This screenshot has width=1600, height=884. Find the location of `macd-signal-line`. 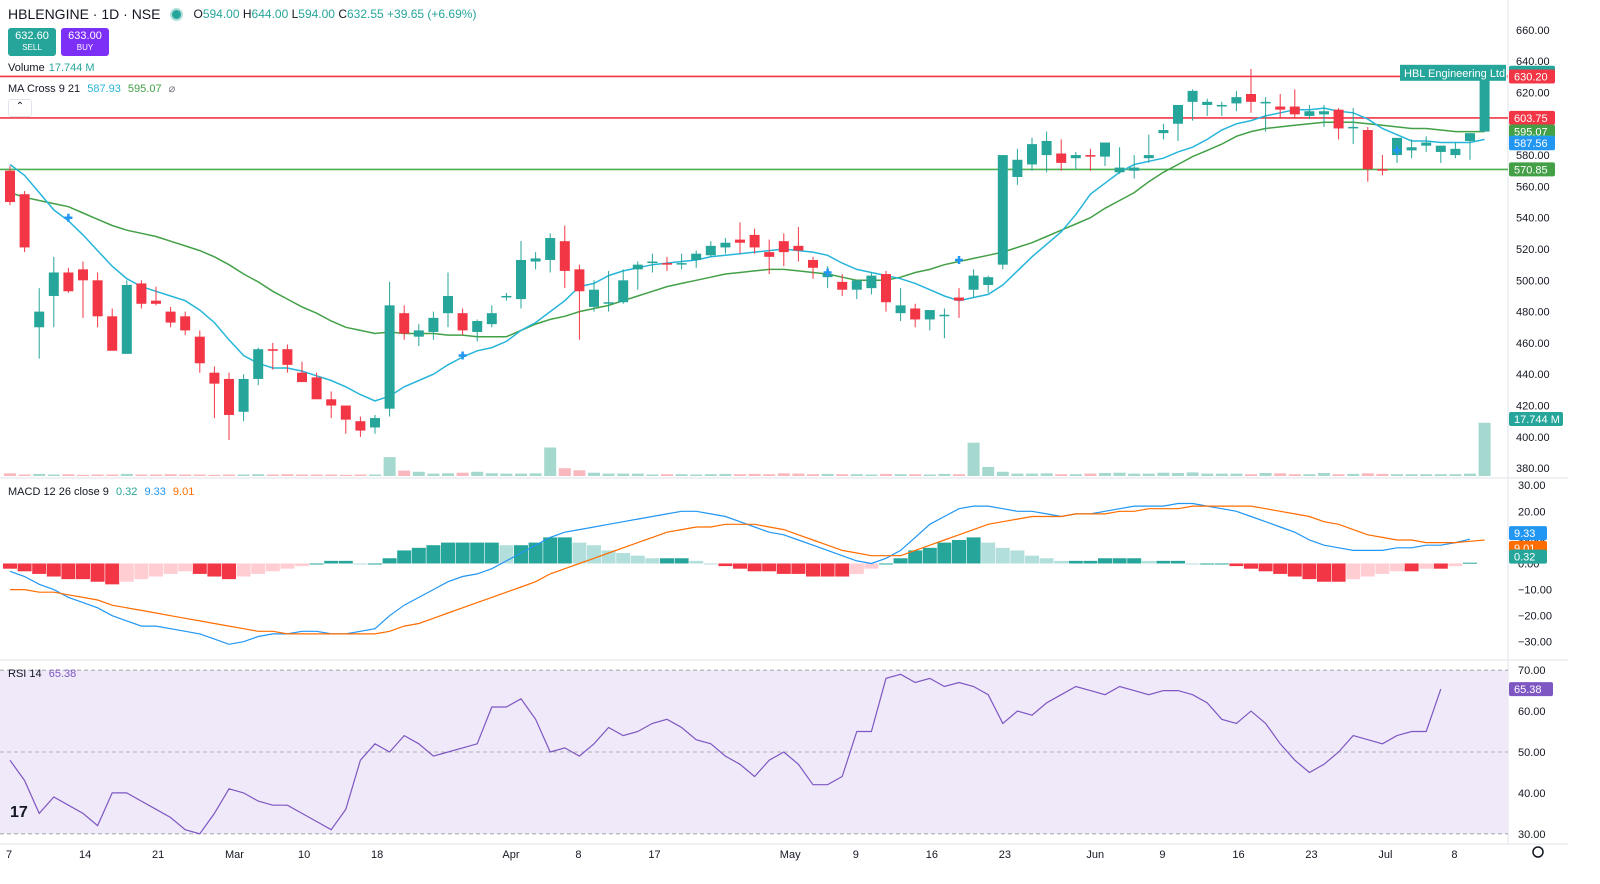

macd-signal-line is located at coordinates (747, 570).